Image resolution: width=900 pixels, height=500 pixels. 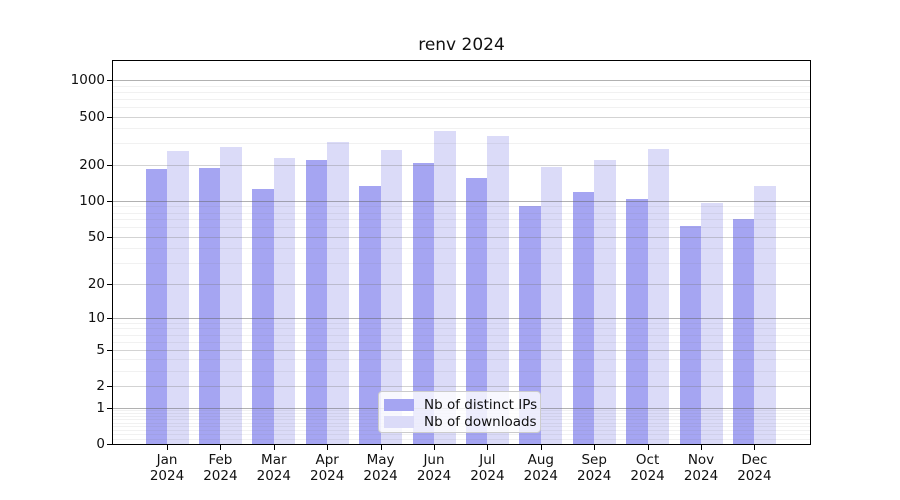 What do you see at coordinates (461, 45) in the screenshot?
I see `chart-title: renv 2024` at bounding box center [461, 45].